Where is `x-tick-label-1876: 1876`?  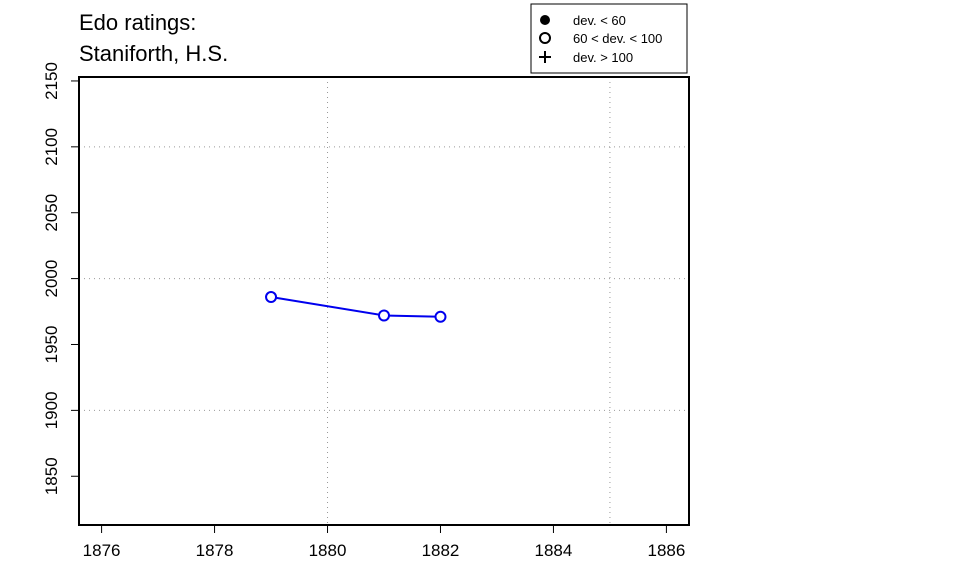
x-tick-label-1876: 1876 is located at coordinates (102, 550).